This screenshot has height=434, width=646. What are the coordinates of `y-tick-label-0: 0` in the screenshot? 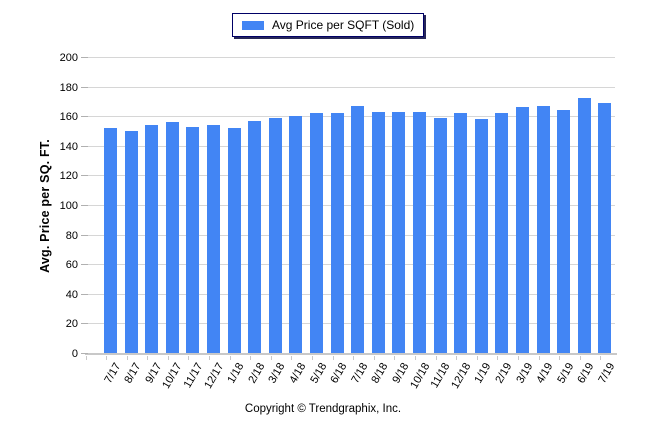 It's located at (74, 354).